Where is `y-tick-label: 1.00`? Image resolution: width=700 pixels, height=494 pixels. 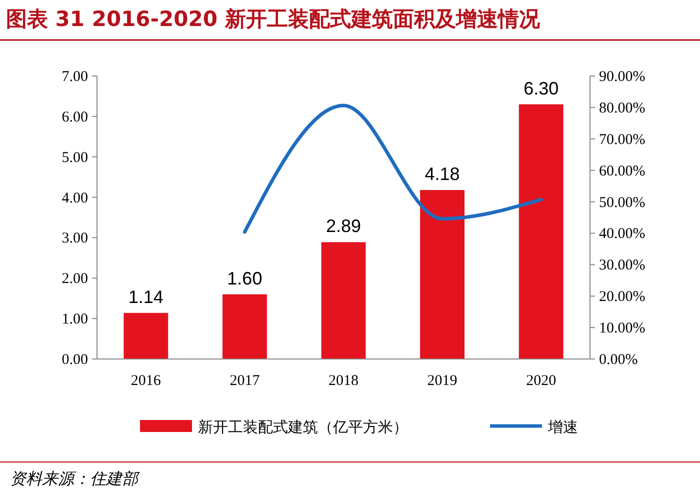
y-tick-label: 1.00 is located at coordinates (75, 320).